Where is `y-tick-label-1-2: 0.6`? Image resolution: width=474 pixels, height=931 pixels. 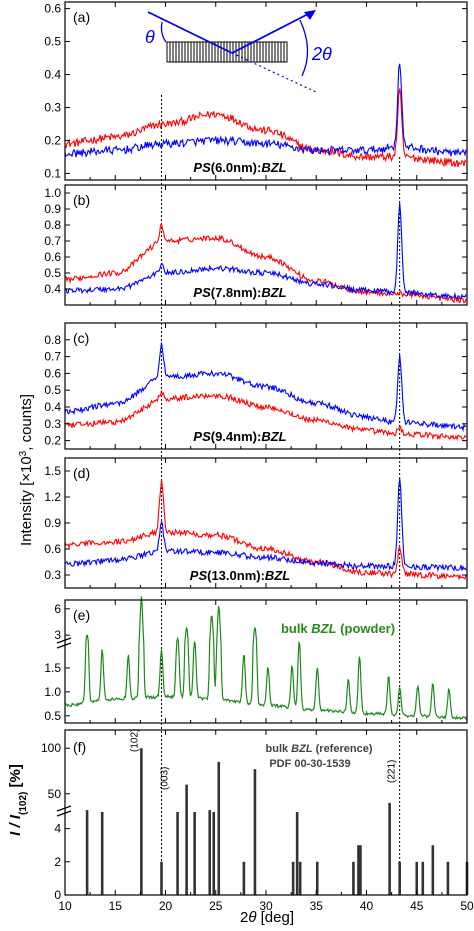 y-tick-label-1-2: 0.6 is located at coordinates (52, 257).